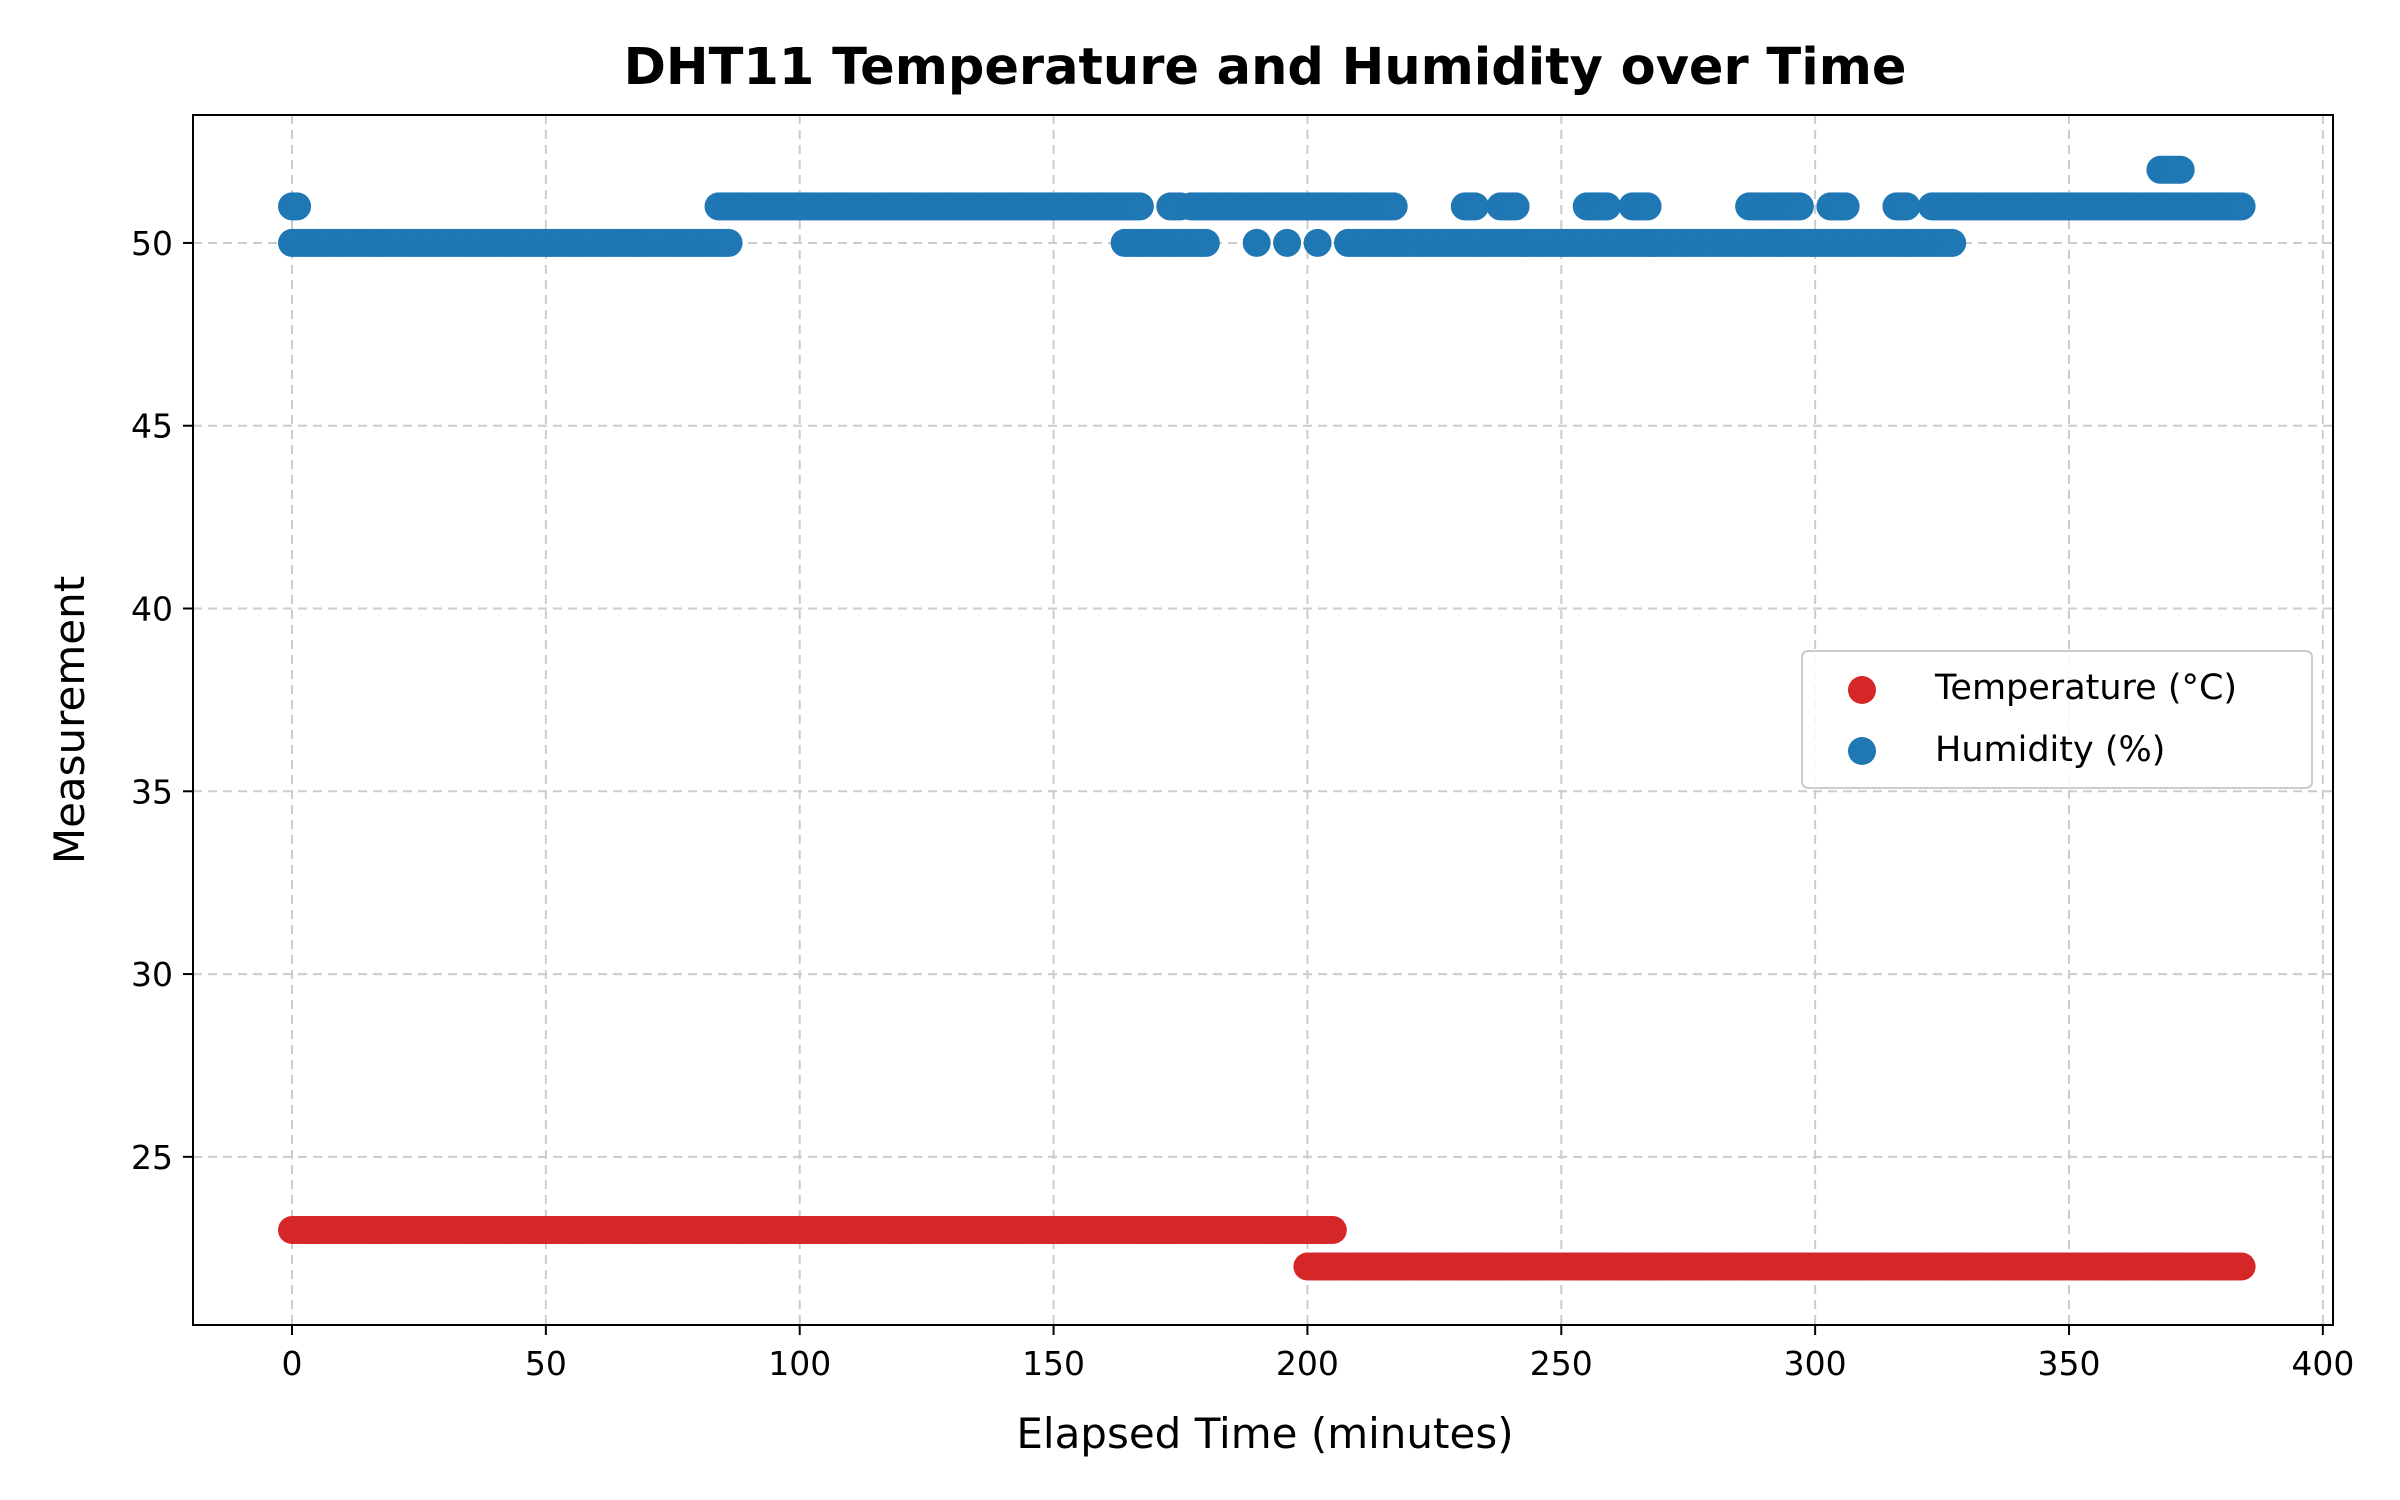 Image resolution: width=2400 pixels, height=1500 pixels. I want to click on x-tick-label: 150, so click(1053, 1363).